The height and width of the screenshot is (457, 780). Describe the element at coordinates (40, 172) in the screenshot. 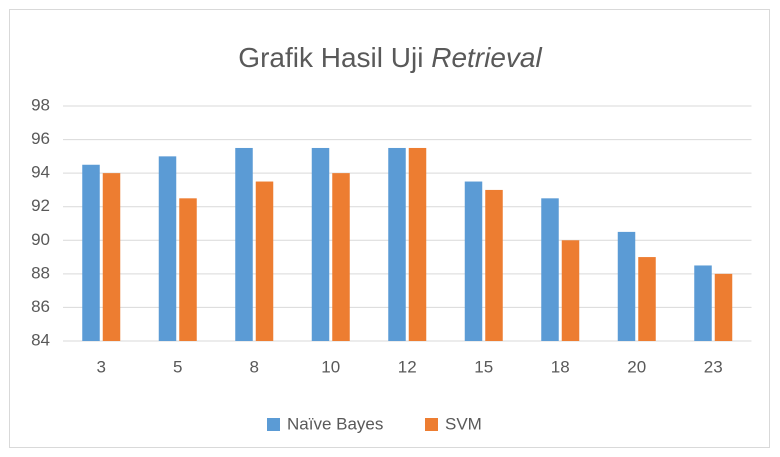

I see `y-tick-label: 94` at that location.